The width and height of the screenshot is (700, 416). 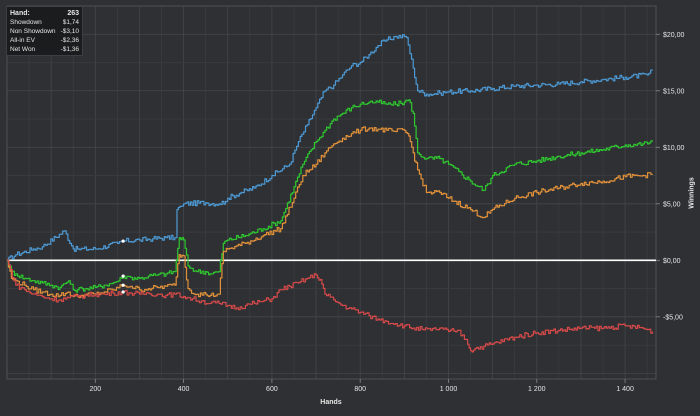 I want to click on stats-label: Non Showdown, so click(x=33, y=31).